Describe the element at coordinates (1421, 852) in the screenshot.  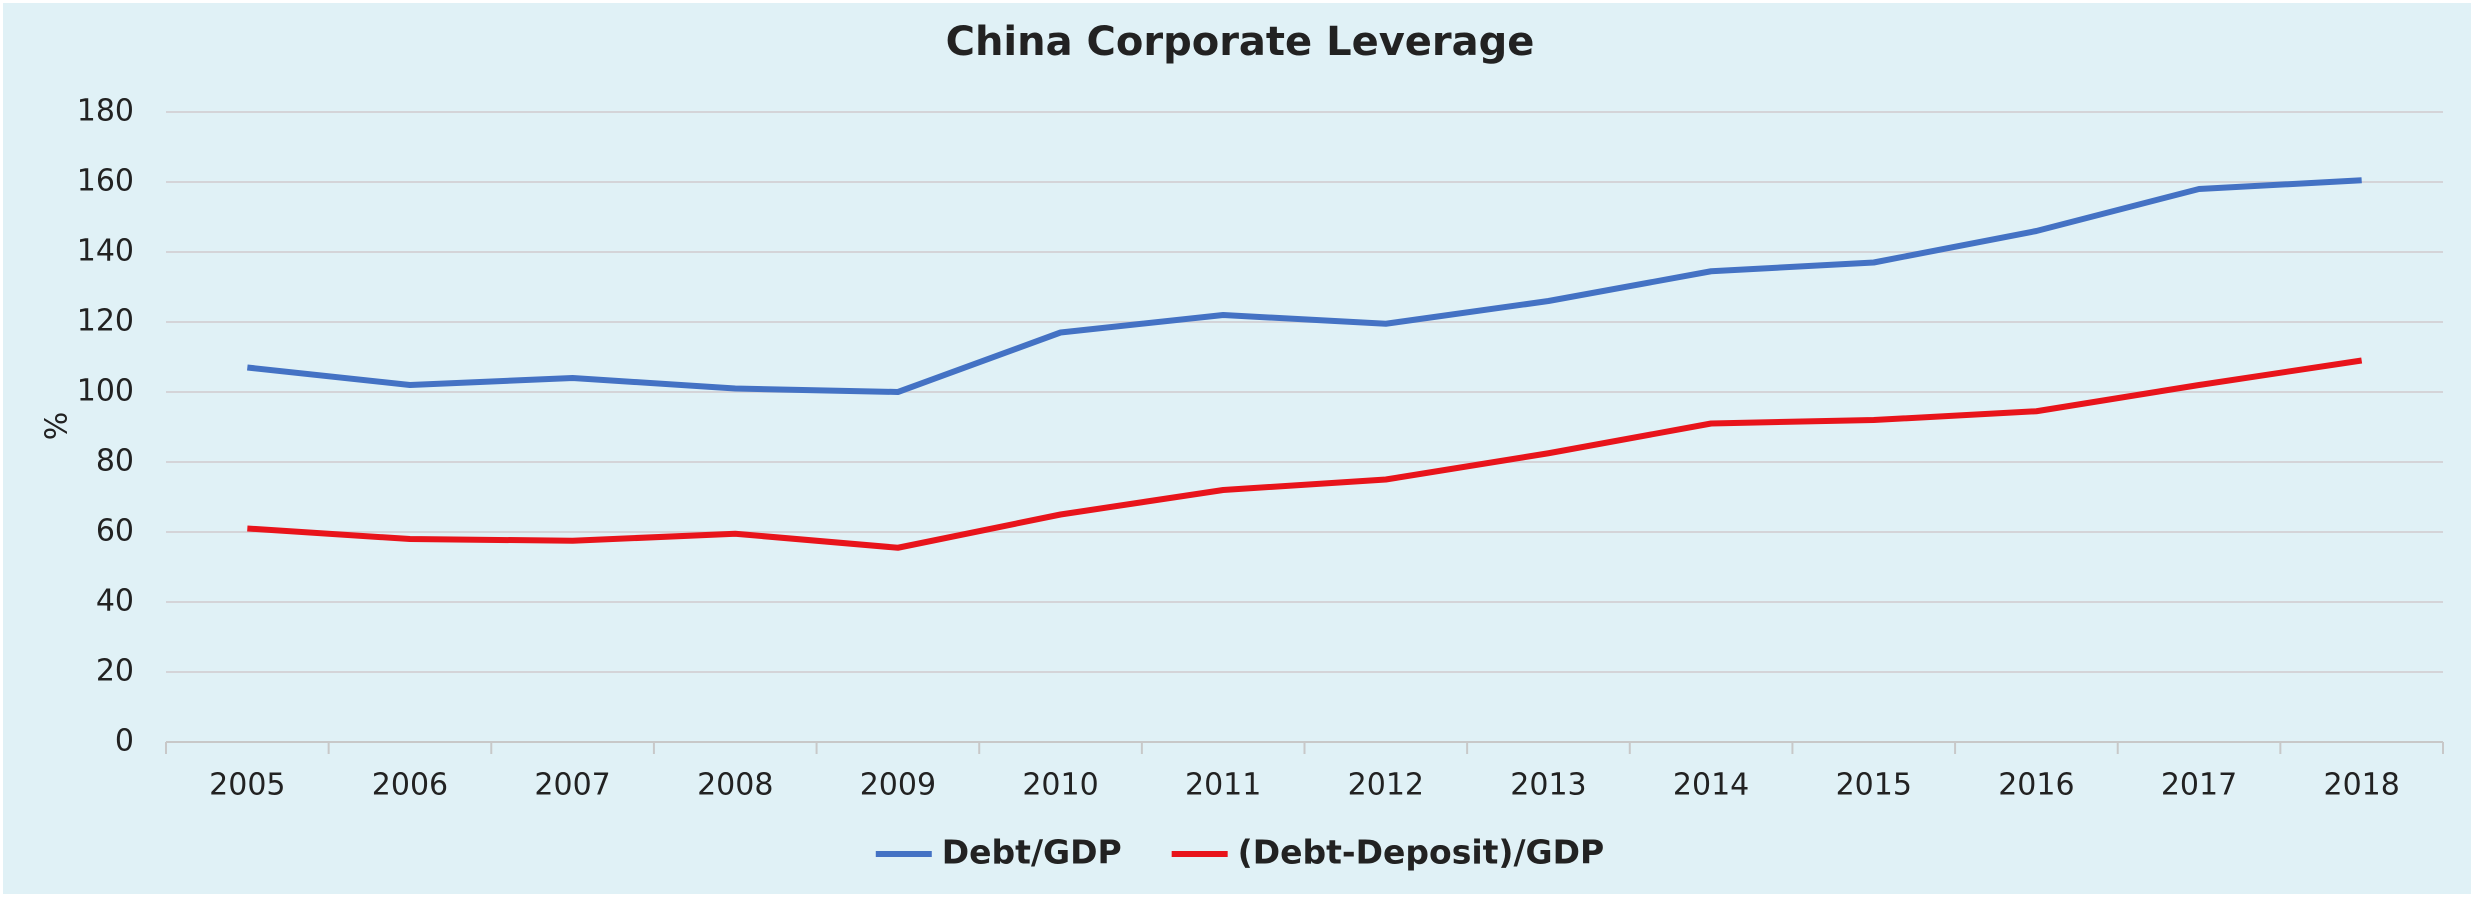
I see `legend-label: (Debt-Deposit)/GDP` at that location.